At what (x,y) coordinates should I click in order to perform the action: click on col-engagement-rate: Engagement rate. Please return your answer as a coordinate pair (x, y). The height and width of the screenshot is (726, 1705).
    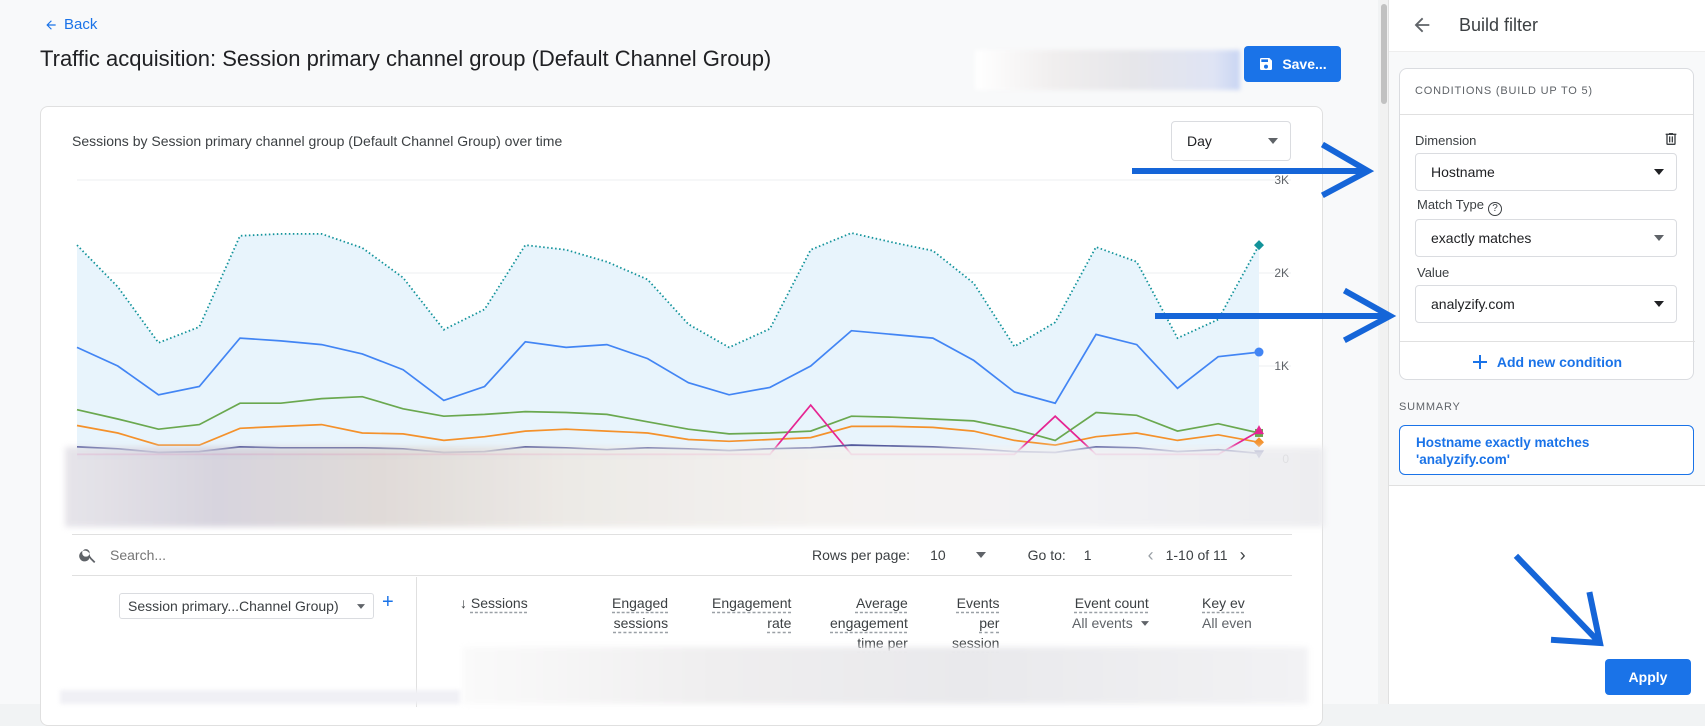
    Looking at the image, I should click on (751, 613).